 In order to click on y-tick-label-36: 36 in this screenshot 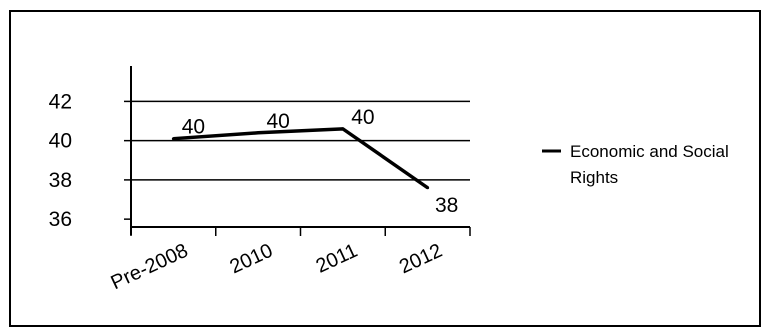, I will do `click(60, 219)`.